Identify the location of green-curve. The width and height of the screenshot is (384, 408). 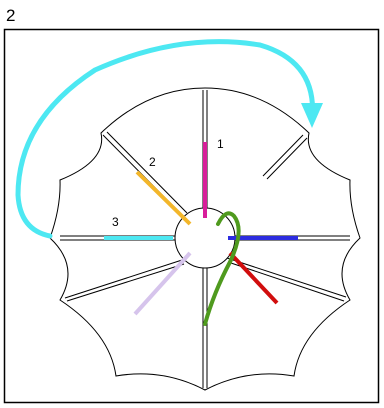
(222, 268).